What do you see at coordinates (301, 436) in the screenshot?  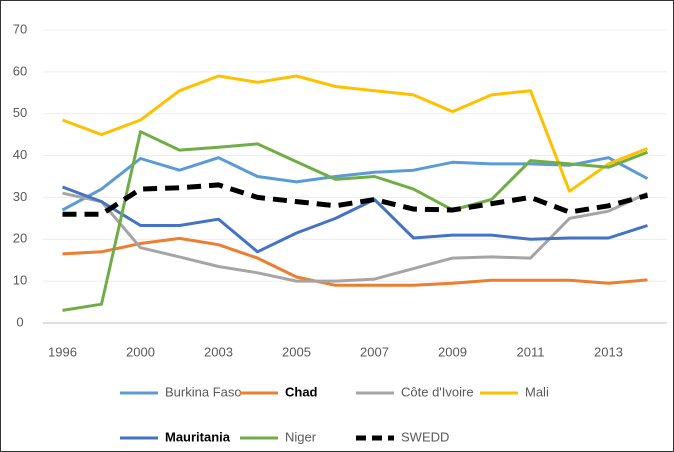 I see `legend-label: Niger` at bounding box center [301, 436].